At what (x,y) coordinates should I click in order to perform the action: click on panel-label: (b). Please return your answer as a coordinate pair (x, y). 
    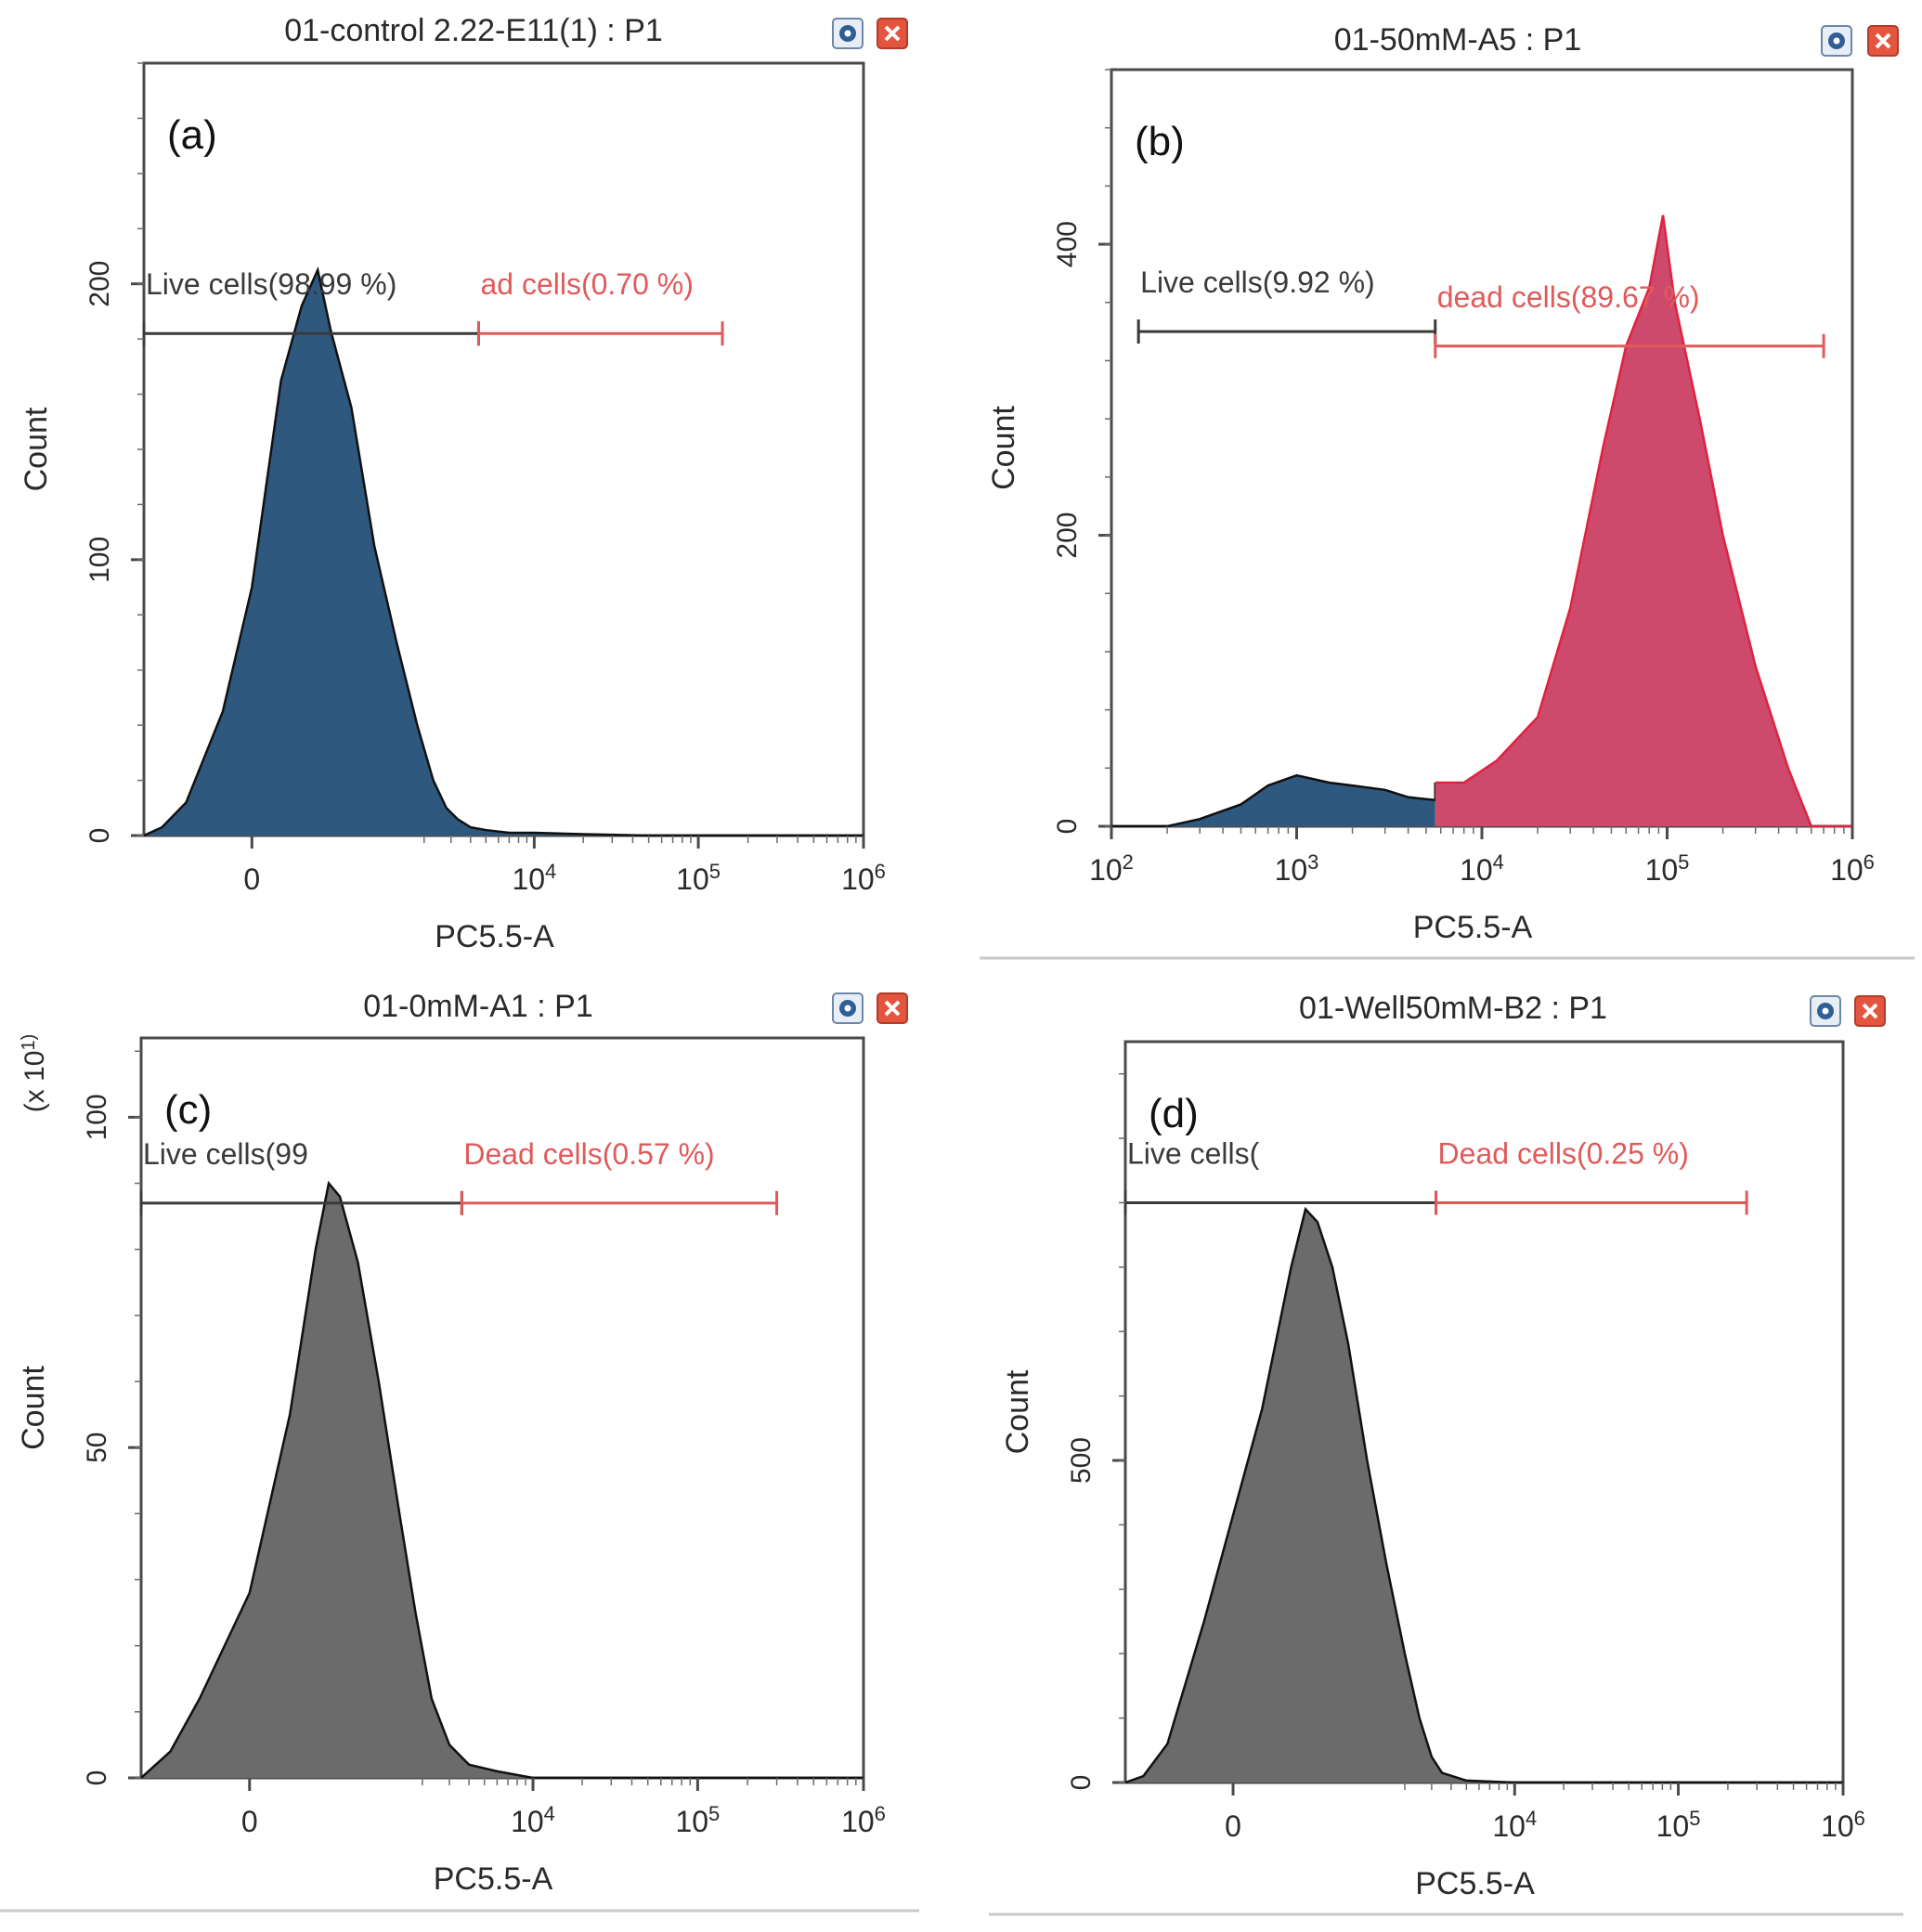
    Looking at the image, I should click on (1160, 141).